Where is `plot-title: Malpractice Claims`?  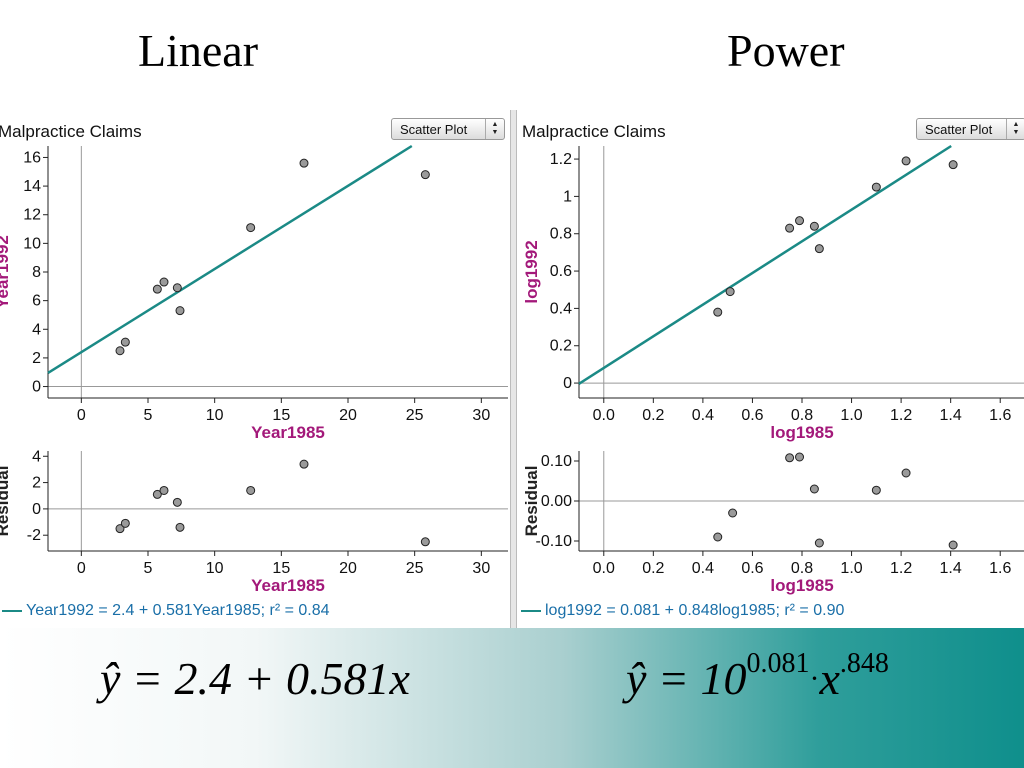
plot-title: Malpractice Claims is located at coordinates (71, 131).